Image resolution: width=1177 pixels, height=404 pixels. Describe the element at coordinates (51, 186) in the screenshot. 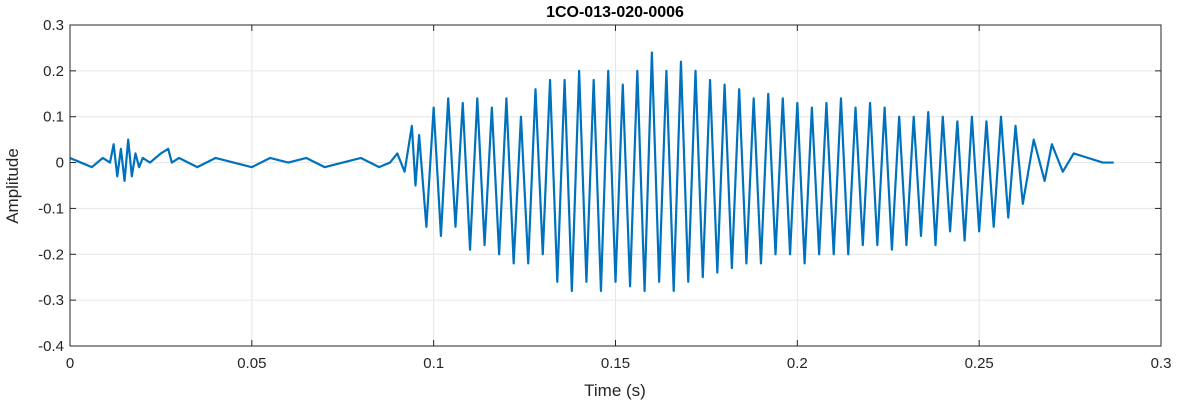

I see `y-tick-labels: -0.4 -0.3 -0.2 -0.1 0 0.1 0.2 0.3` at that location.